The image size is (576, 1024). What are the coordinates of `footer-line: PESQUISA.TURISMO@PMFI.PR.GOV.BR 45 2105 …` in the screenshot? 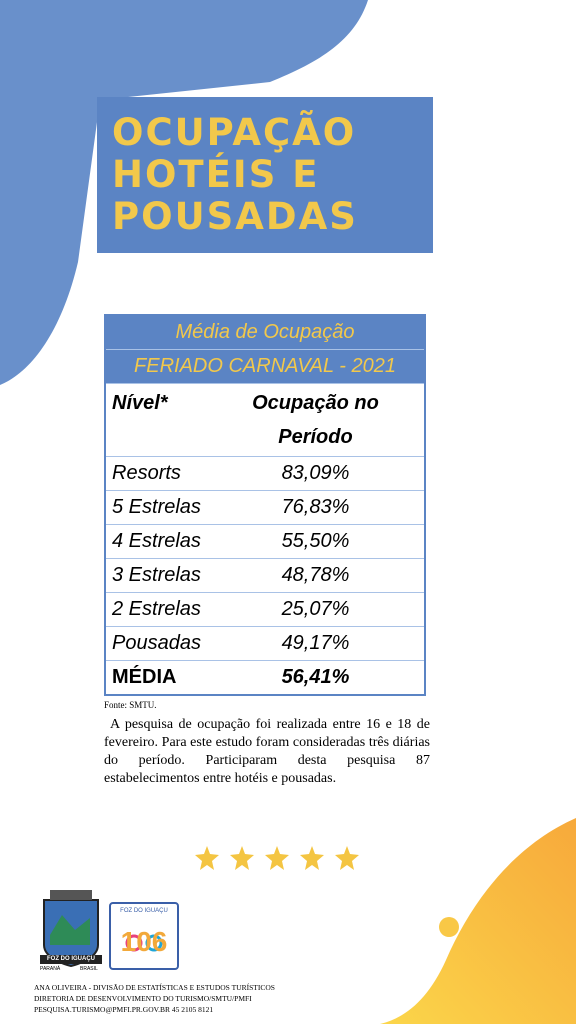 It's located at (124, 1009).